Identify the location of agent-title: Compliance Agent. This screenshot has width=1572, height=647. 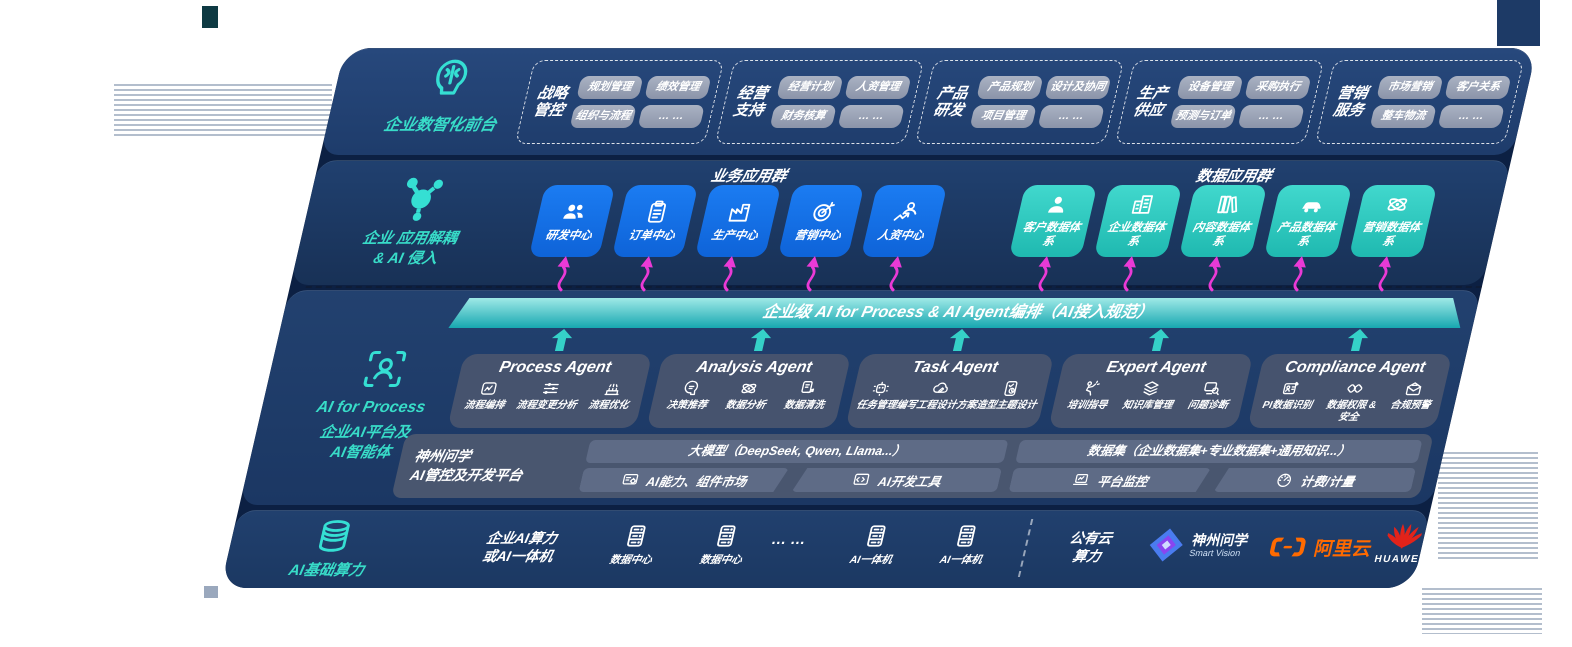
(1355, 367).